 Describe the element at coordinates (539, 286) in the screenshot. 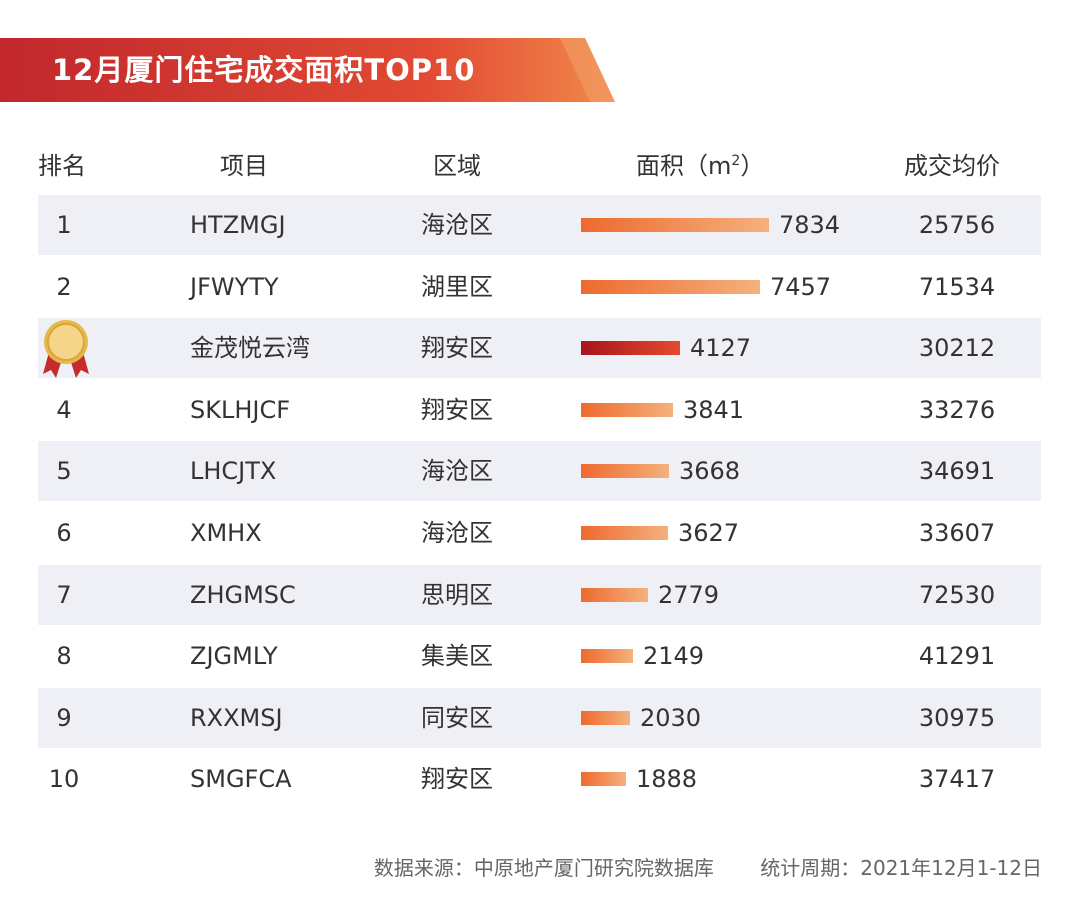

I see `table-row: 2 JFWYTY 湖里区 7457 71534` at that location.